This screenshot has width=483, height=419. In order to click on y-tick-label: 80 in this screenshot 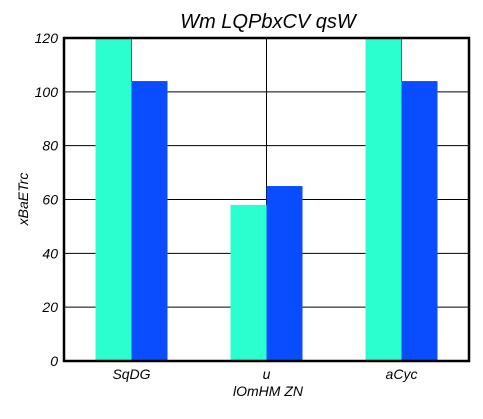, I will do `click(50, 146)`.